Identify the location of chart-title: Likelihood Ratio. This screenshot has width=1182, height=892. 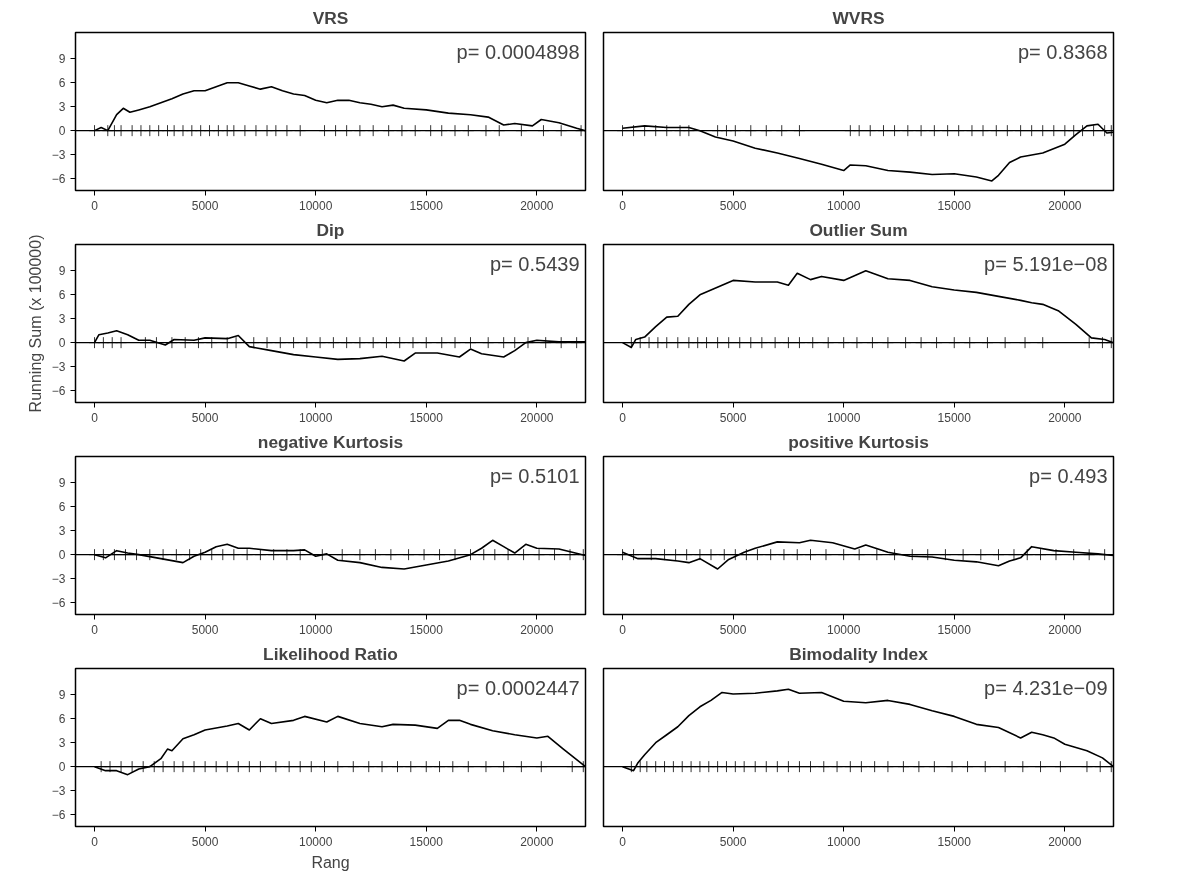
(330, 653).